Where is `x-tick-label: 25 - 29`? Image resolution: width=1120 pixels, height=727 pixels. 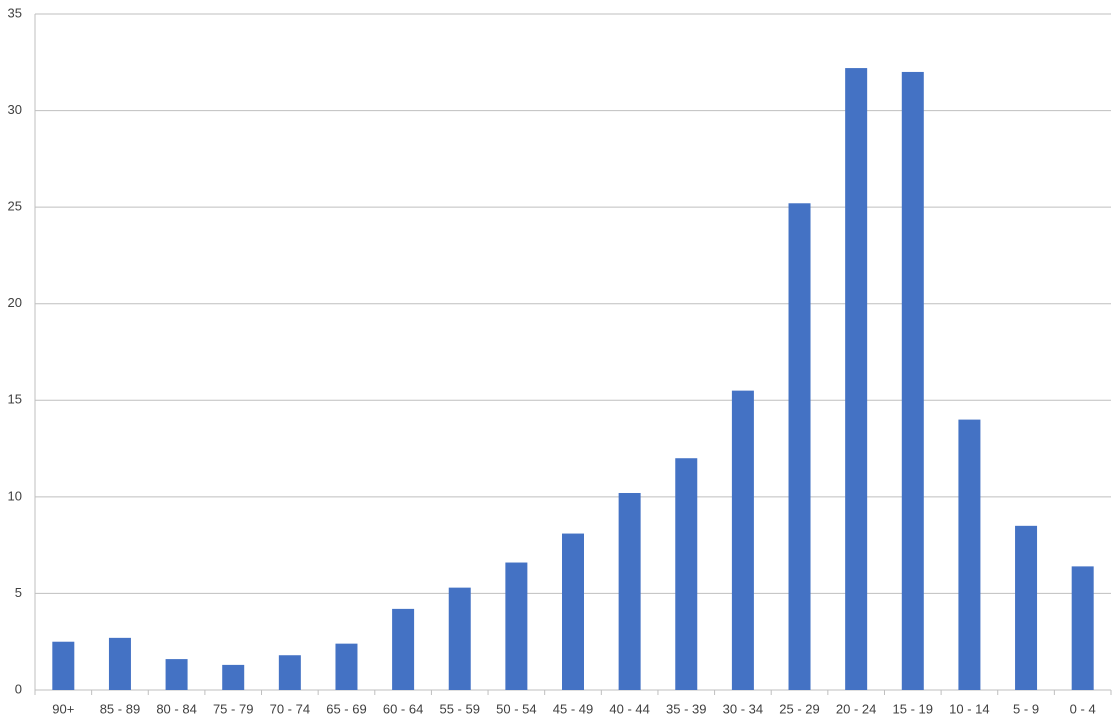 x-tick-label: 25 - 29 is located at coordinates (799, 708).